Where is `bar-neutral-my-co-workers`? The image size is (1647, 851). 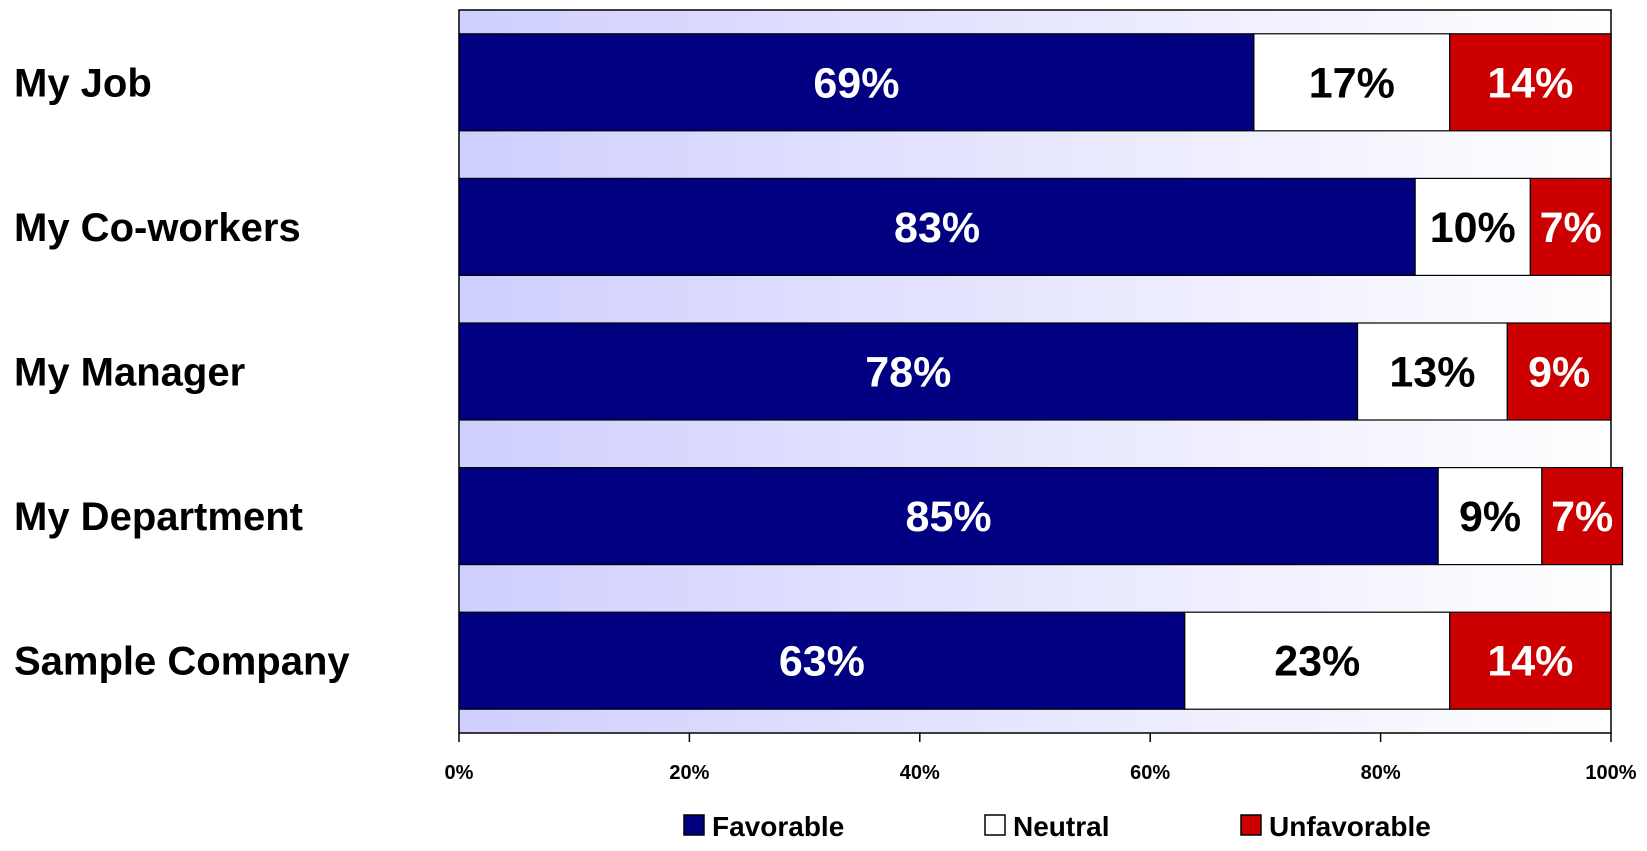
bar-neutral-my-co-workers is located at coordinates (1472, 226).